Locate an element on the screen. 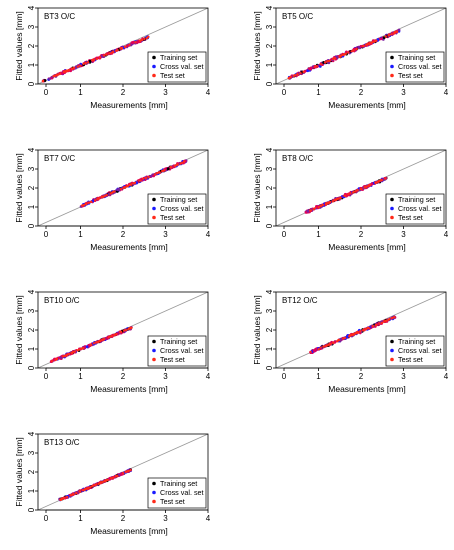  legend-label: Training set is located at coordinates (178, 341).